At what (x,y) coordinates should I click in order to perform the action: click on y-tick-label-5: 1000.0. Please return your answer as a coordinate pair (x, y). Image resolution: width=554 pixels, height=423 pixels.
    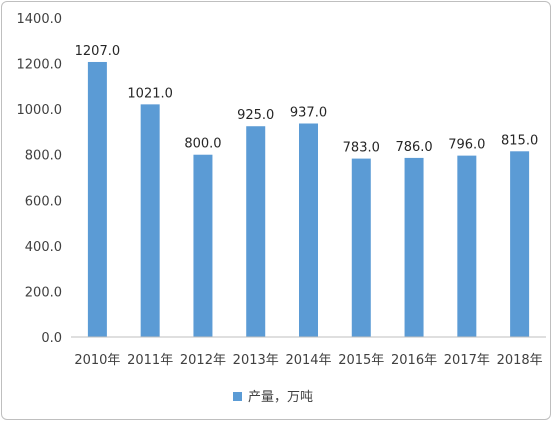
    Looking at the image, I should click on (40, 110).